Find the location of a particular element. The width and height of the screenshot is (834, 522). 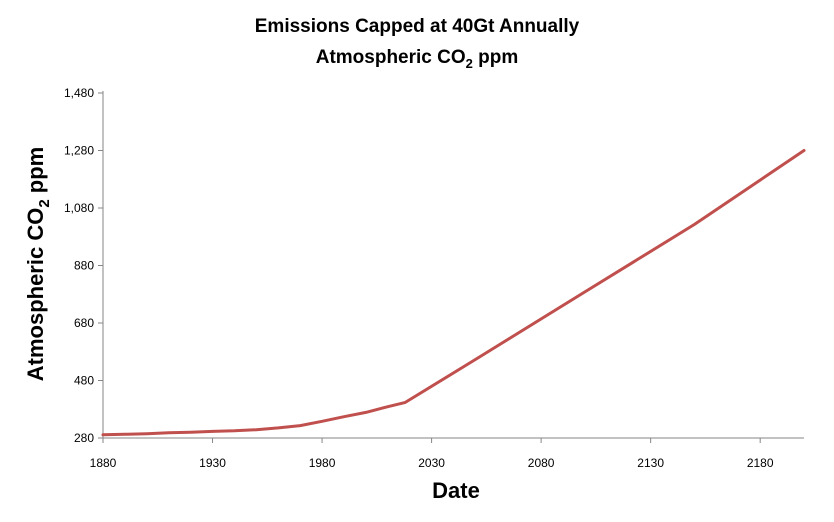

x-tick-label: 1880 is located at coordinates (103, 463).